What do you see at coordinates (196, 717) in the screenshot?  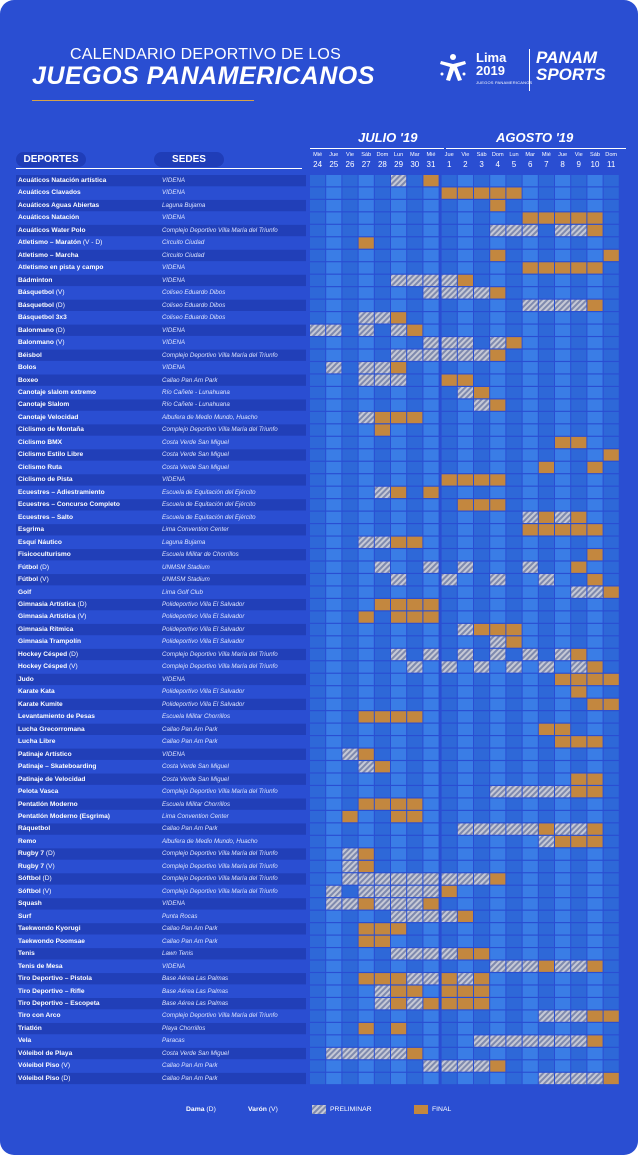 I see `venue-name: Escuela Militar Chorrillos` at bounding box center [196, 717].